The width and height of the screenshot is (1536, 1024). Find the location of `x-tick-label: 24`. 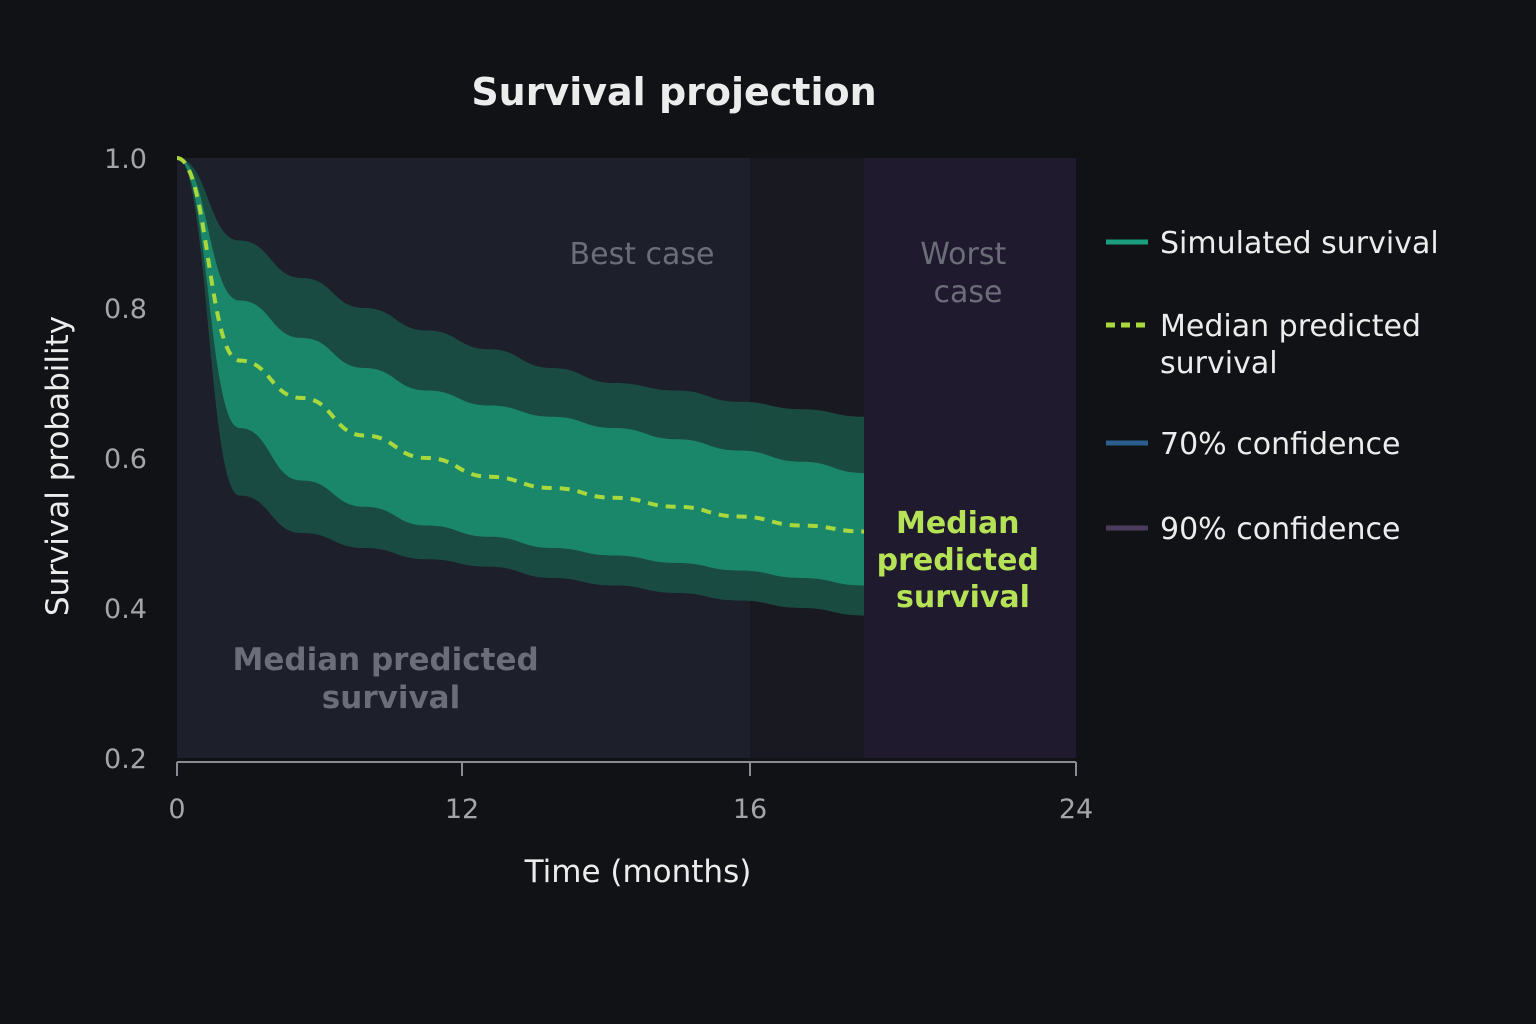

x-tick-label: 24 is located at coordinates (1076, 809).